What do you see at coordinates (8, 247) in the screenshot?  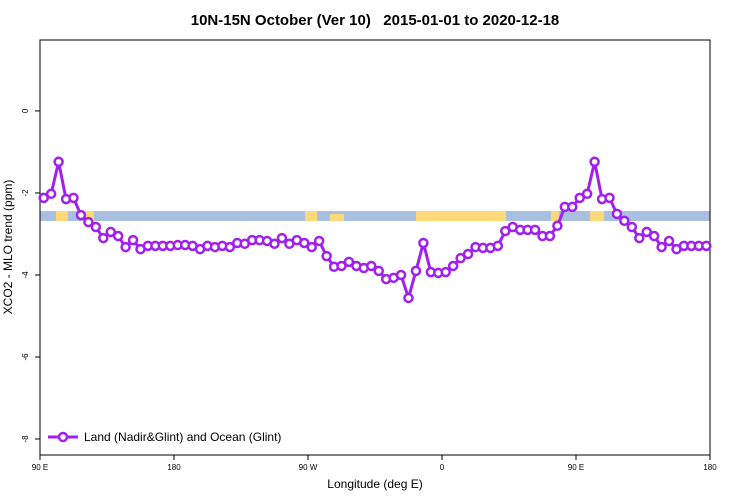 I see `y-axis-label: XCO2 - MLO trend (ppm)` at bounding box center [8, 247].